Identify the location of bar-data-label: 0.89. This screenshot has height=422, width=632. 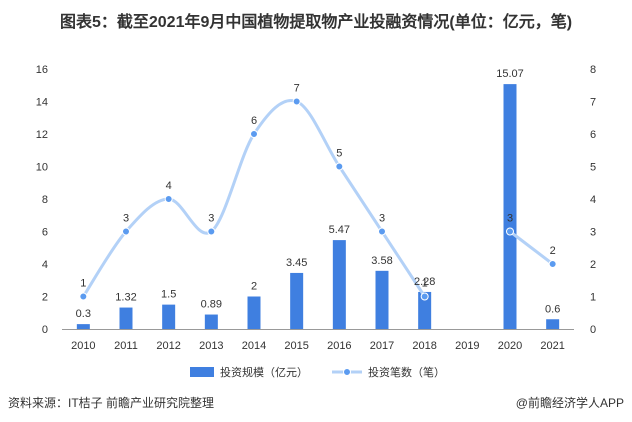
(211, 305).